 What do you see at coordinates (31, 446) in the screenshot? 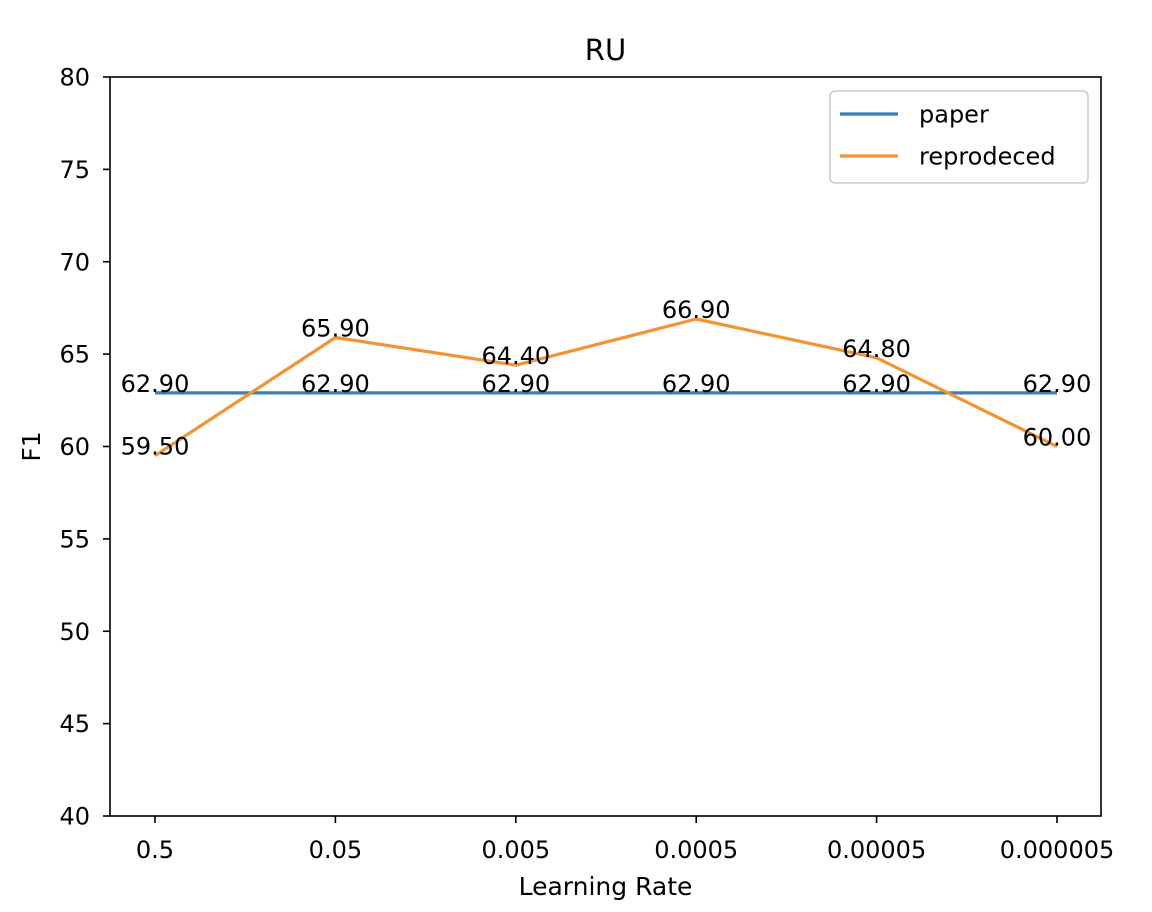
I see `y-axis-title: F1` at bounding box center [31, 446].